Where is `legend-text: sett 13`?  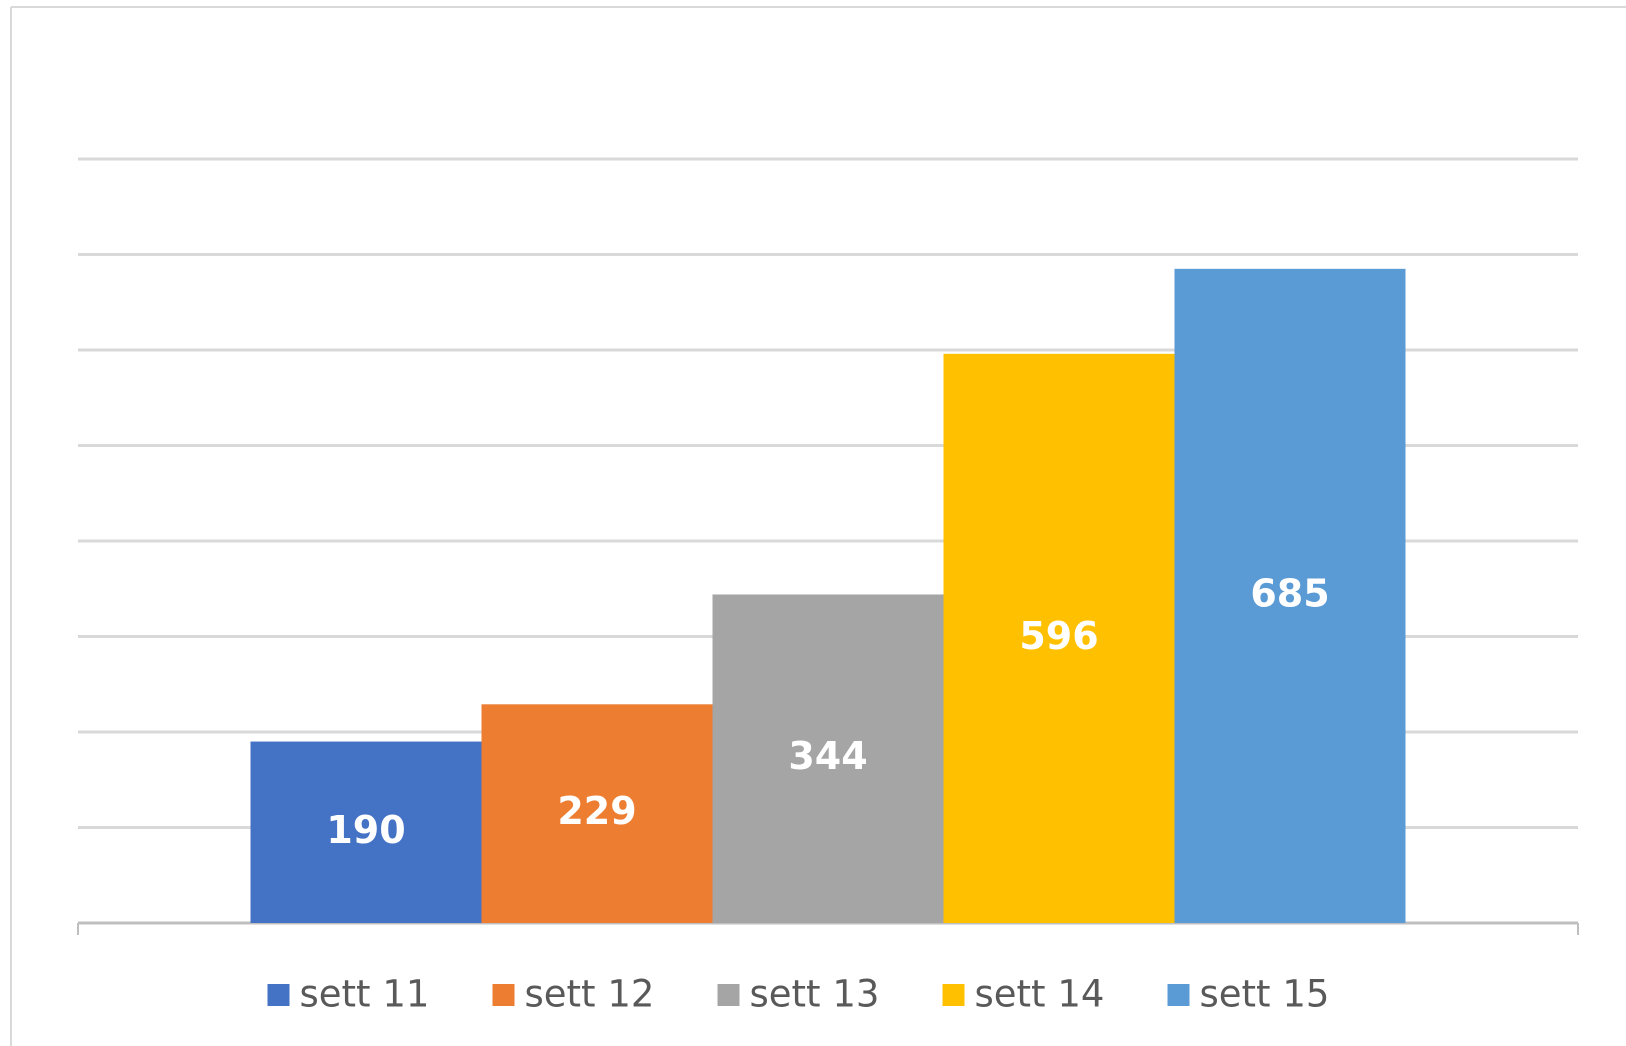
legend-text: sett 13 is located at coordinates (815, 994).